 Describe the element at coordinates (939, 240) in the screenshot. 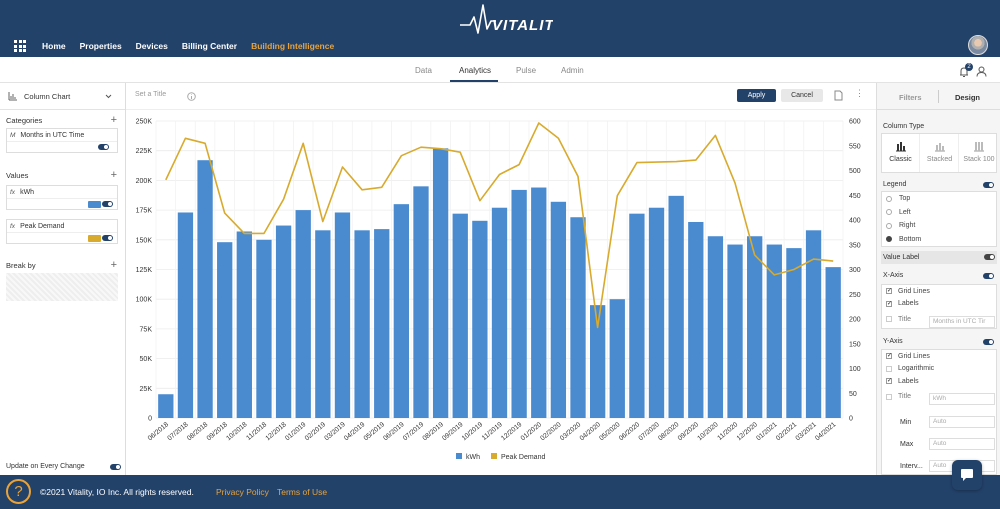

I see `legend-bottom-radio: Bottom` at that location.